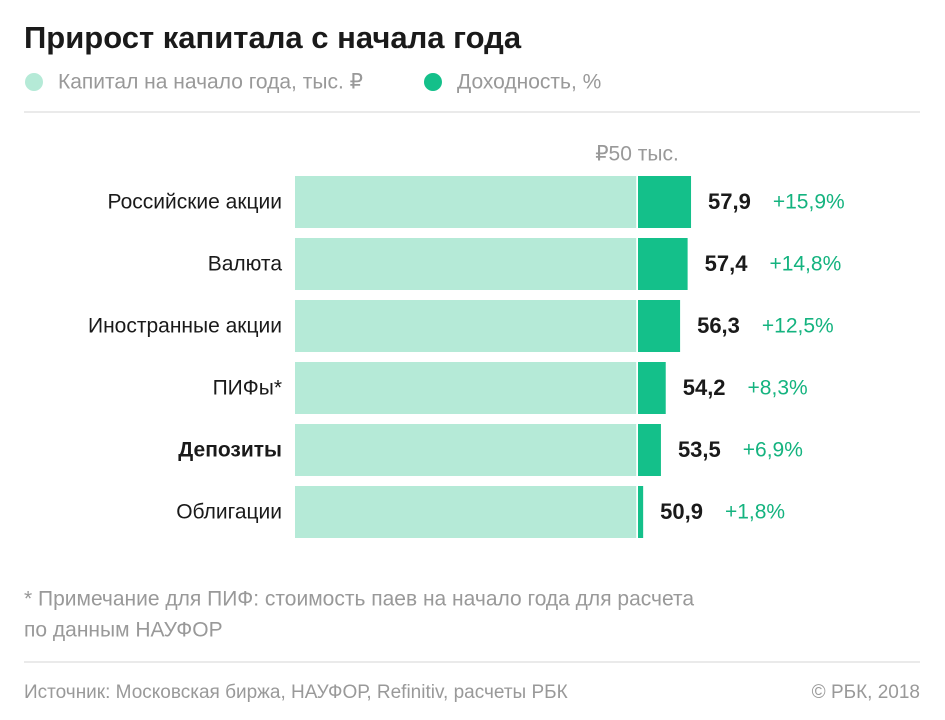  What do you see at coordinates (229, 512) in the screenshot?
I see `category-label: Облигации` at bounding box center [229, 512].